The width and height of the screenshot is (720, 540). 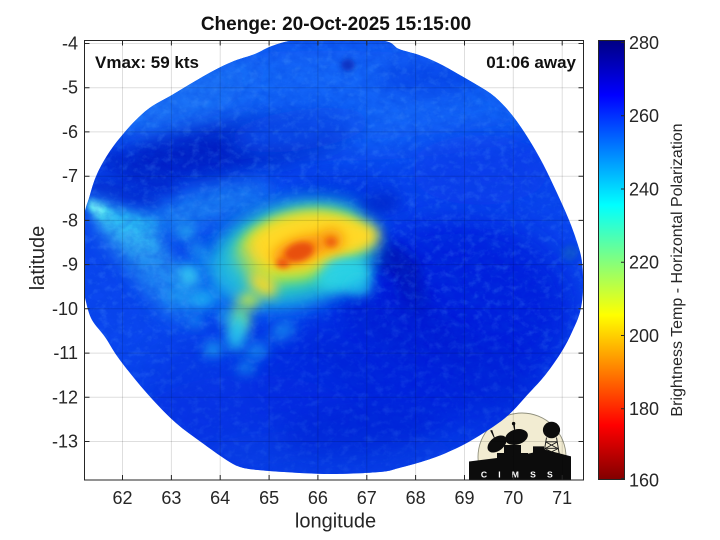 I want to click on svg-text: -12, so click(x=65, y=397).